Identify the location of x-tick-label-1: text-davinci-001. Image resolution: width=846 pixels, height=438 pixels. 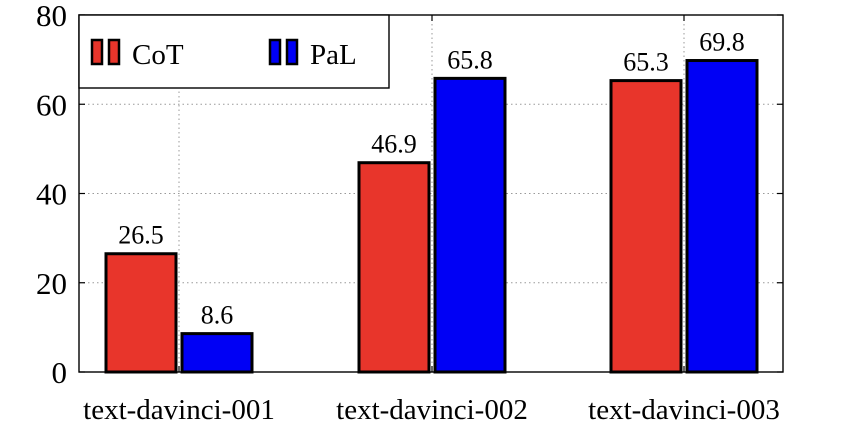
(179, 410).